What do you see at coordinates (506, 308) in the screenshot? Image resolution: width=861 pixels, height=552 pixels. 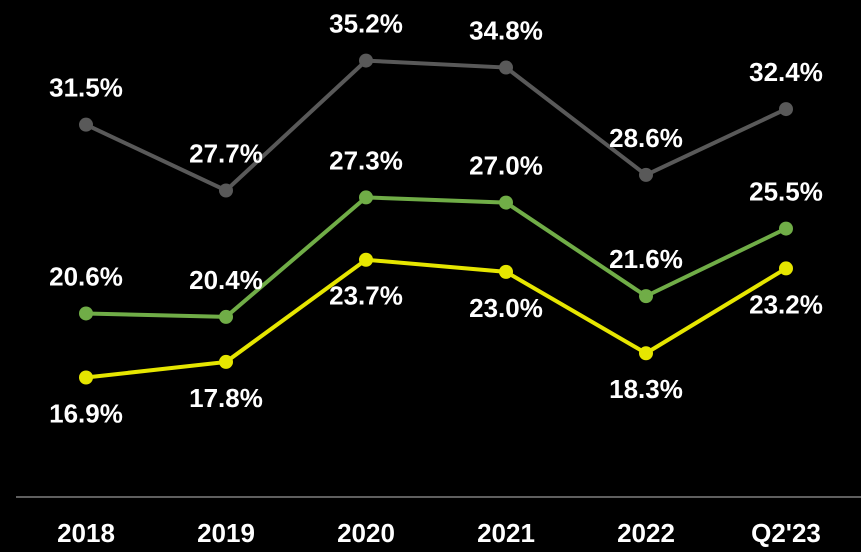 I see `data-label: 23.0%` at bounding box center [506, 308].